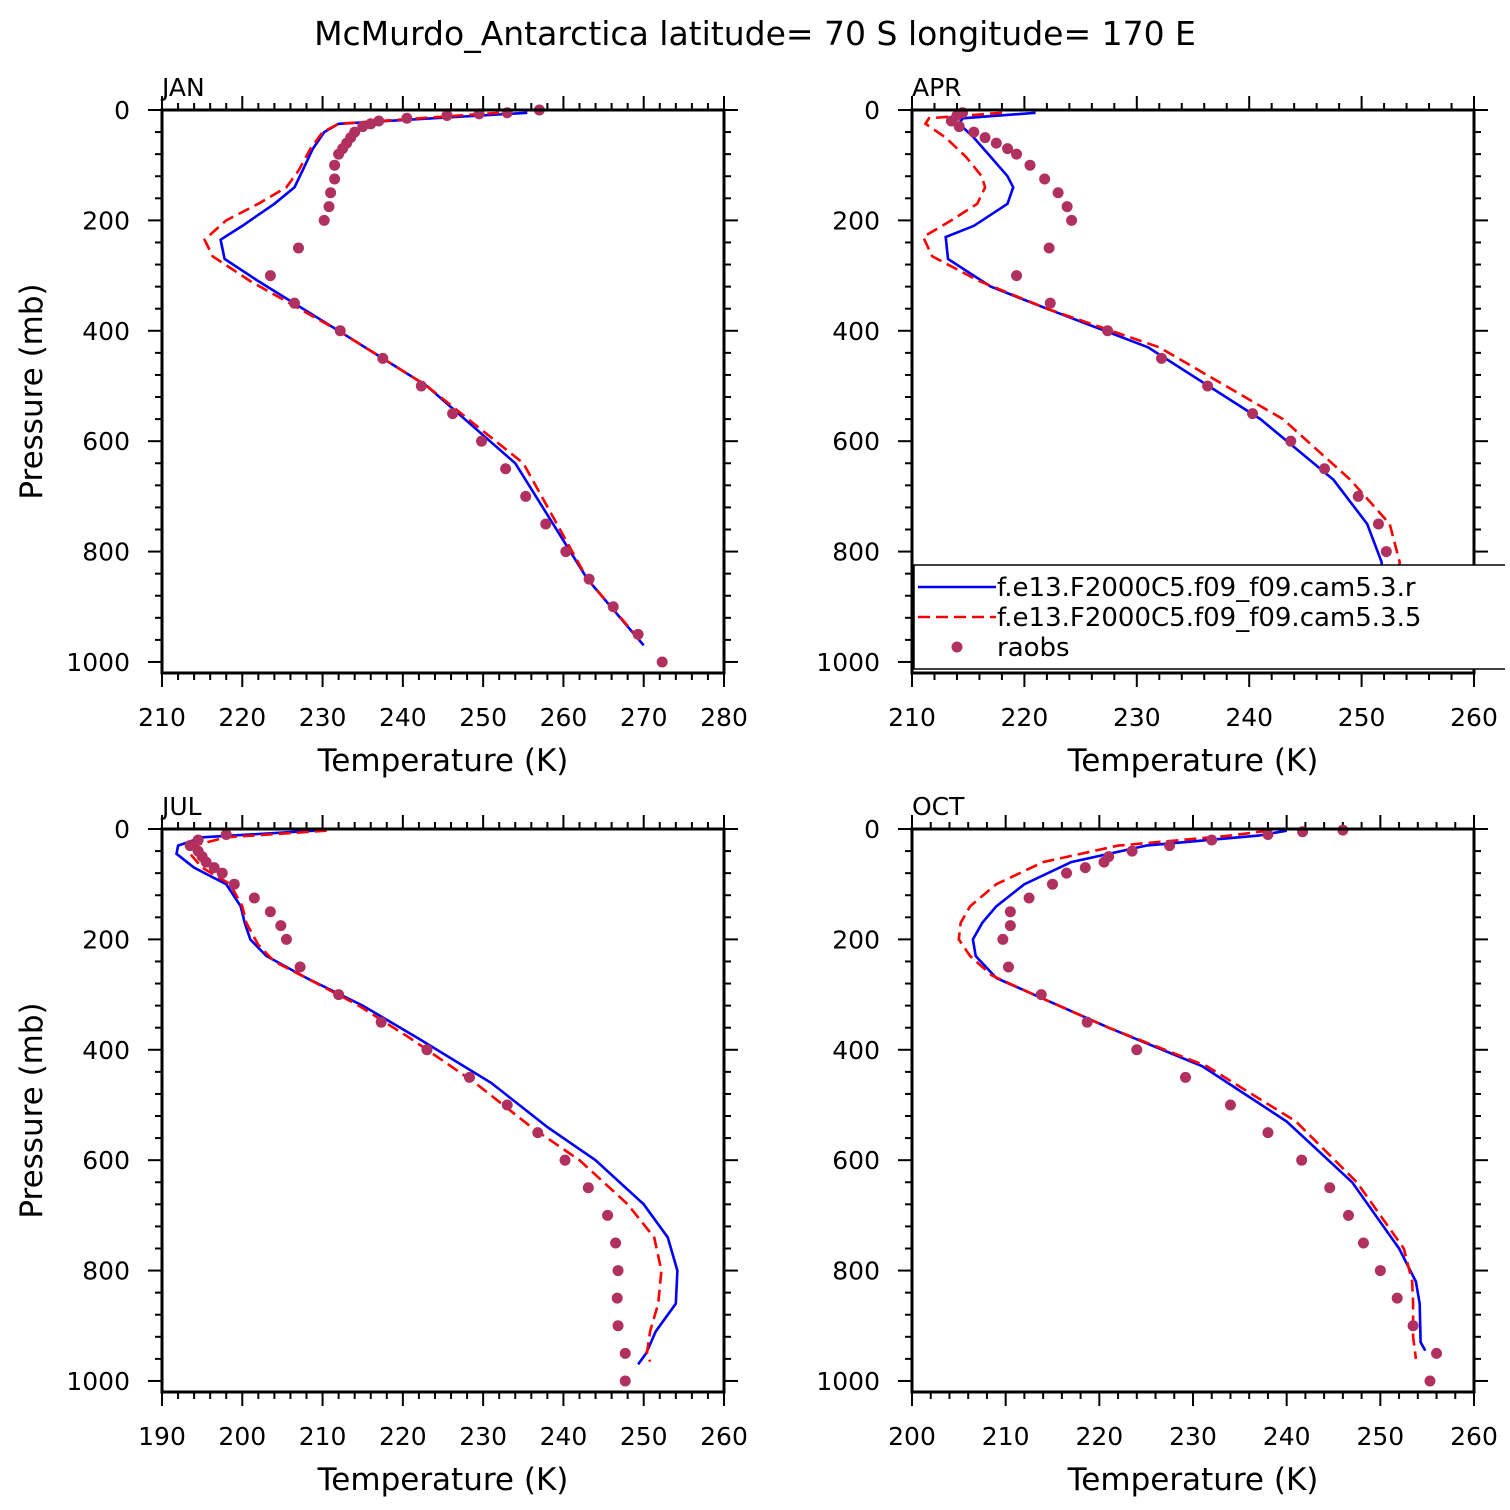 Image resolution: width=1510 pixels, height=1510 pixels. Describe the element at coordinates (937, 87) in the screenshot. I see `panel-label-apr: APR` at that location.